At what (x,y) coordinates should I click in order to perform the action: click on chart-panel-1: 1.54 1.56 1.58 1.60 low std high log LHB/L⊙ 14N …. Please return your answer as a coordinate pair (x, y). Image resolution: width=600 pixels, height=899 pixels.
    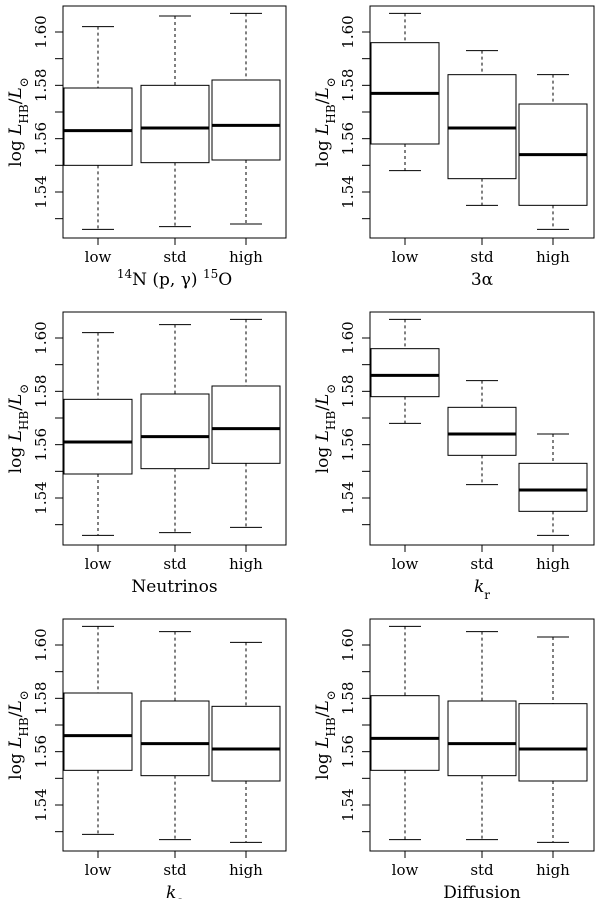
    Looking at the image, I should click on (146, 147).